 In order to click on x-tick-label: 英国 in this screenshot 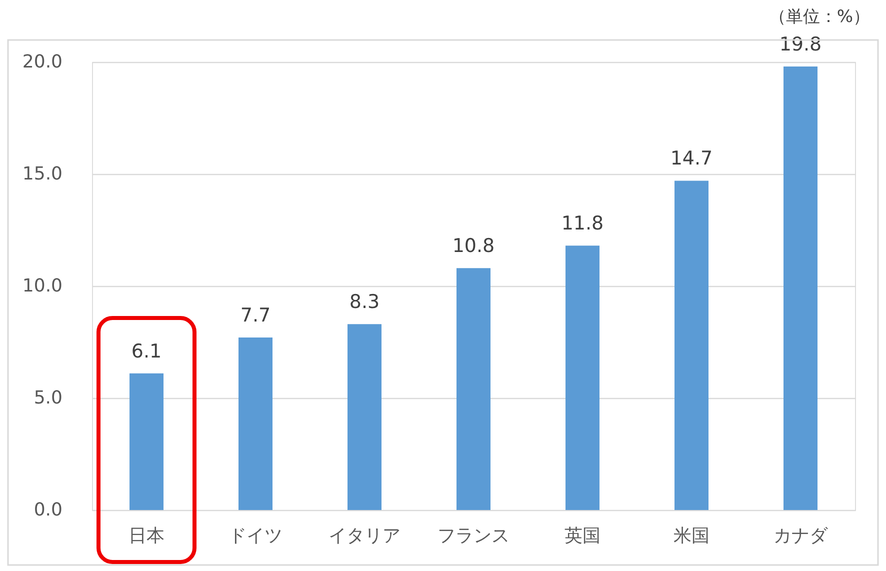, I will do `click(582, 536)`.